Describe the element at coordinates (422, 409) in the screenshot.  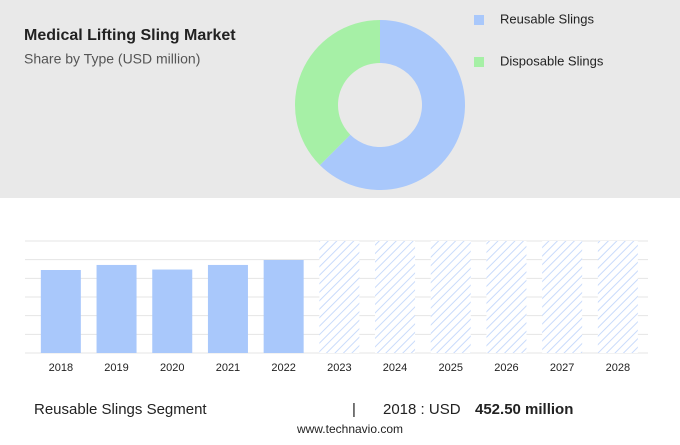
I see `footer-label: 2018 : USD` at that location.